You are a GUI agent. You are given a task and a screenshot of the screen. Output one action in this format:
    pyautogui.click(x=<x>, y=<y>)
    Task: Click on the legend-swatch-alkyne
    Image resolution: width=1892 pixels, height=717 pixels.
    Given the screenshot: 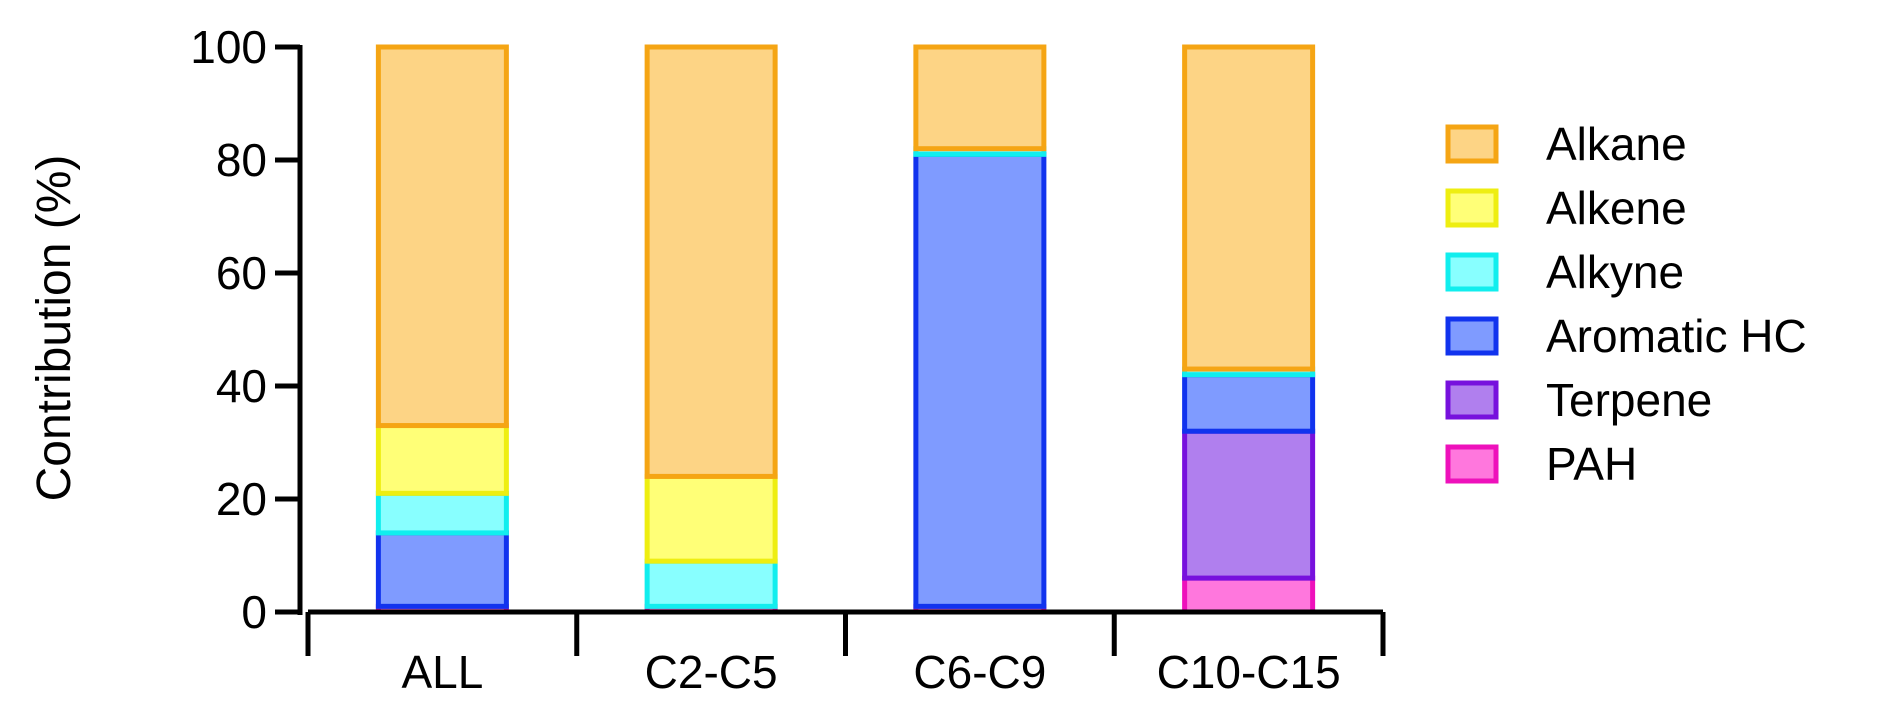 What is the action you would take?
    pyautogui.click(x=1472, y=272)
    